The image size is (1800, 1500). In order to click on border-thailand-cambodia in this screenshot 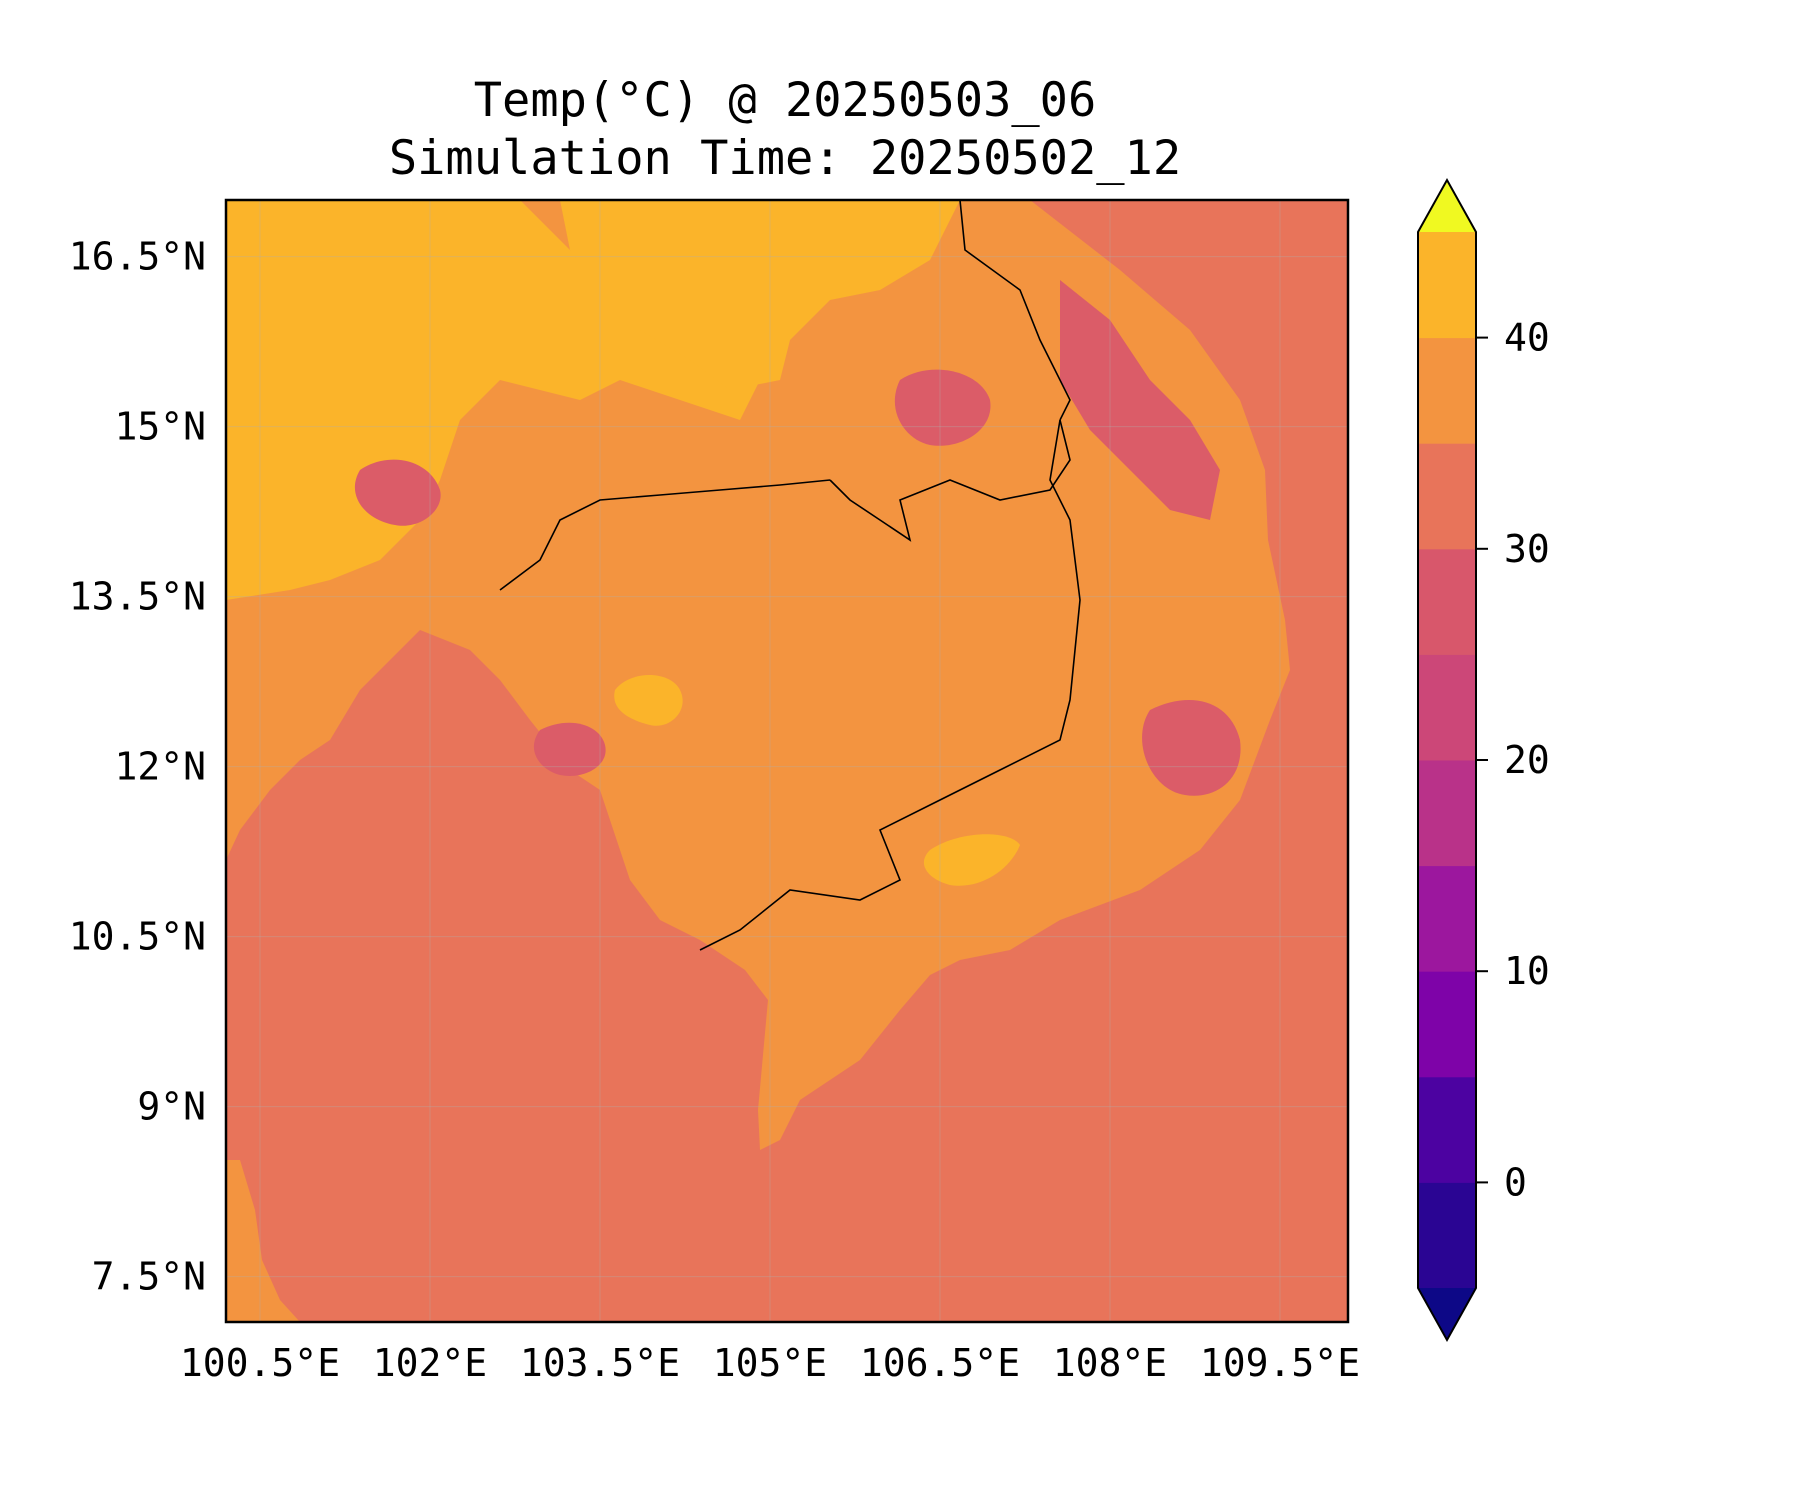, I will do `click(665, 535)`.